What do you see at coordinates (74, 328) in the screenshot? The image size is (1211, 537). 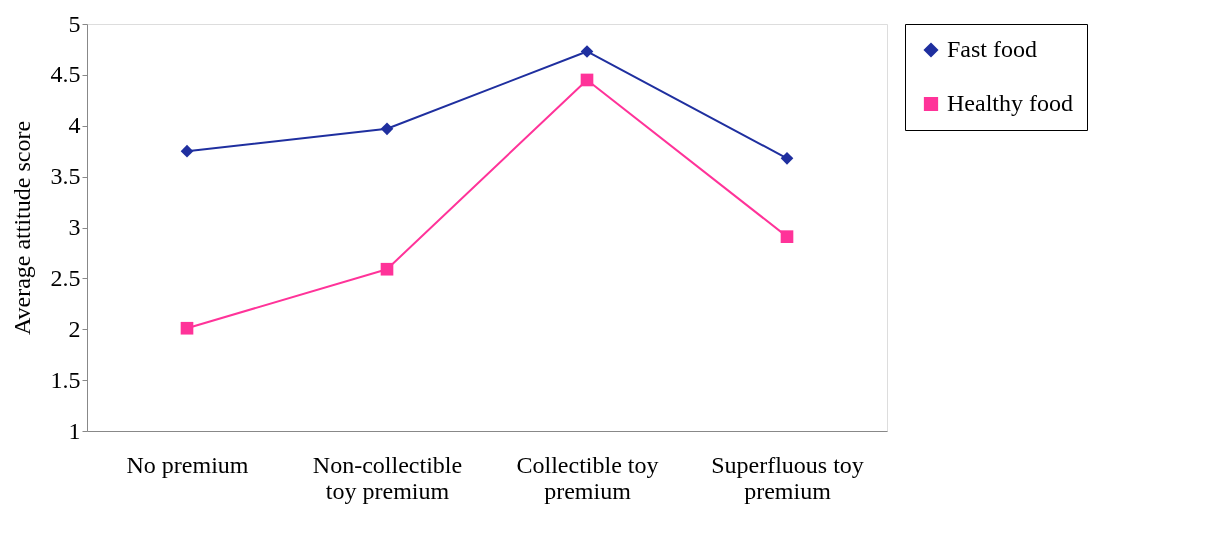 I see `y-tick-label: 2` at bounding box center [74, 328].